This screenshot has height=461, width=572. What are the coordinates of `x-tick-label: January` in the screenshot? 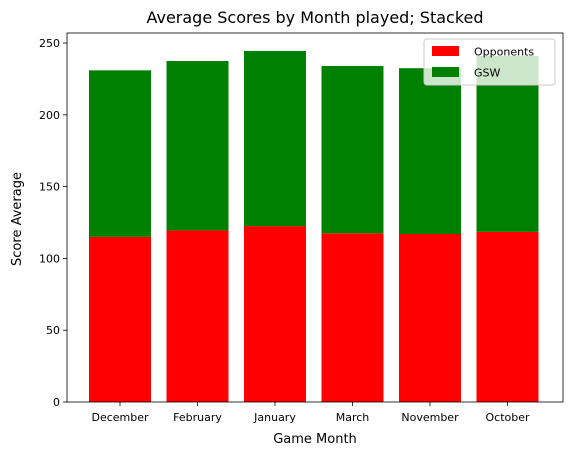 It's located at (274, 417).